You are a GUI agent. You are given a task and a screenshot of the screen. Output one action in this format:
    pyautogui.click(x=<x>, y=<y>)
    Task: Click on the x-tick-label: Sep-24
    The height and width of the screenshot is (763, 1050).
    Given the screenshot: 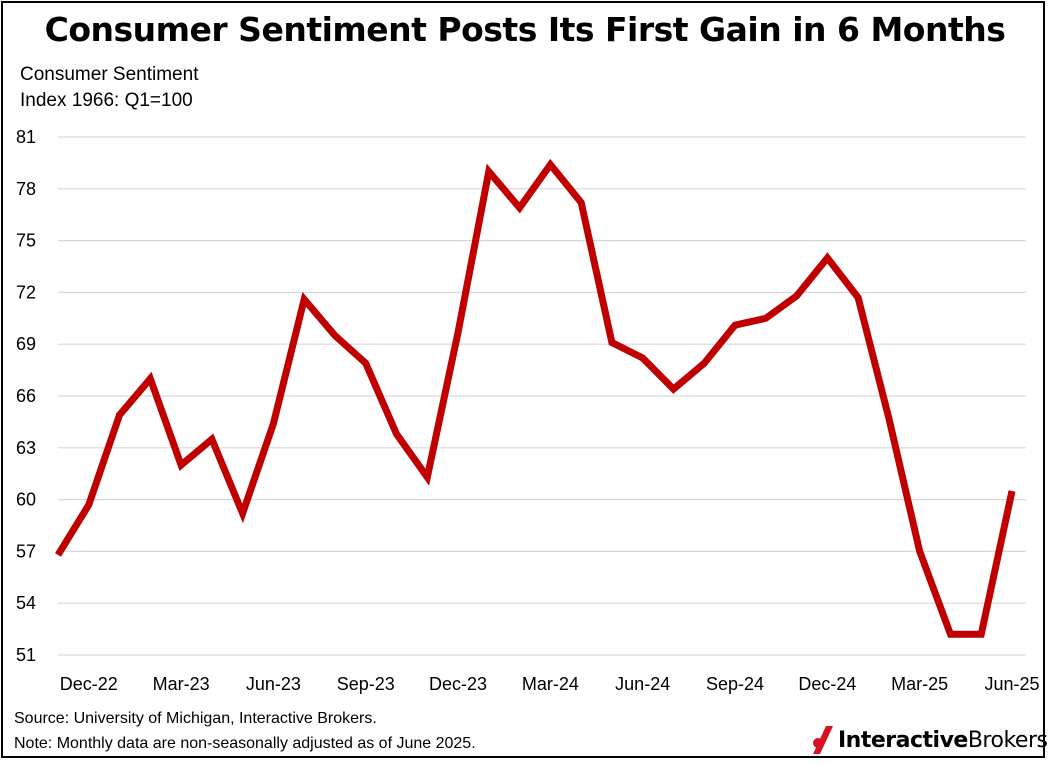 What is the action you would take?
    pyautogui.click(x=735, y=684)
    